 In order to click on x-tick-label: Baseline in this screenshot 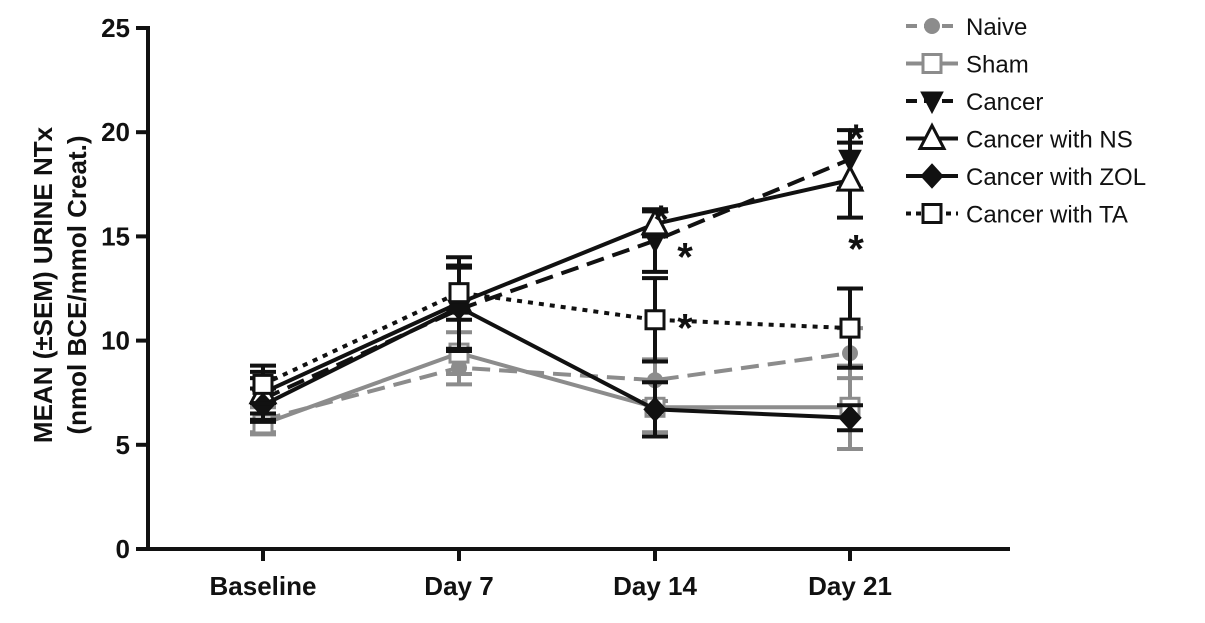, I will do `click(263, 586)`.